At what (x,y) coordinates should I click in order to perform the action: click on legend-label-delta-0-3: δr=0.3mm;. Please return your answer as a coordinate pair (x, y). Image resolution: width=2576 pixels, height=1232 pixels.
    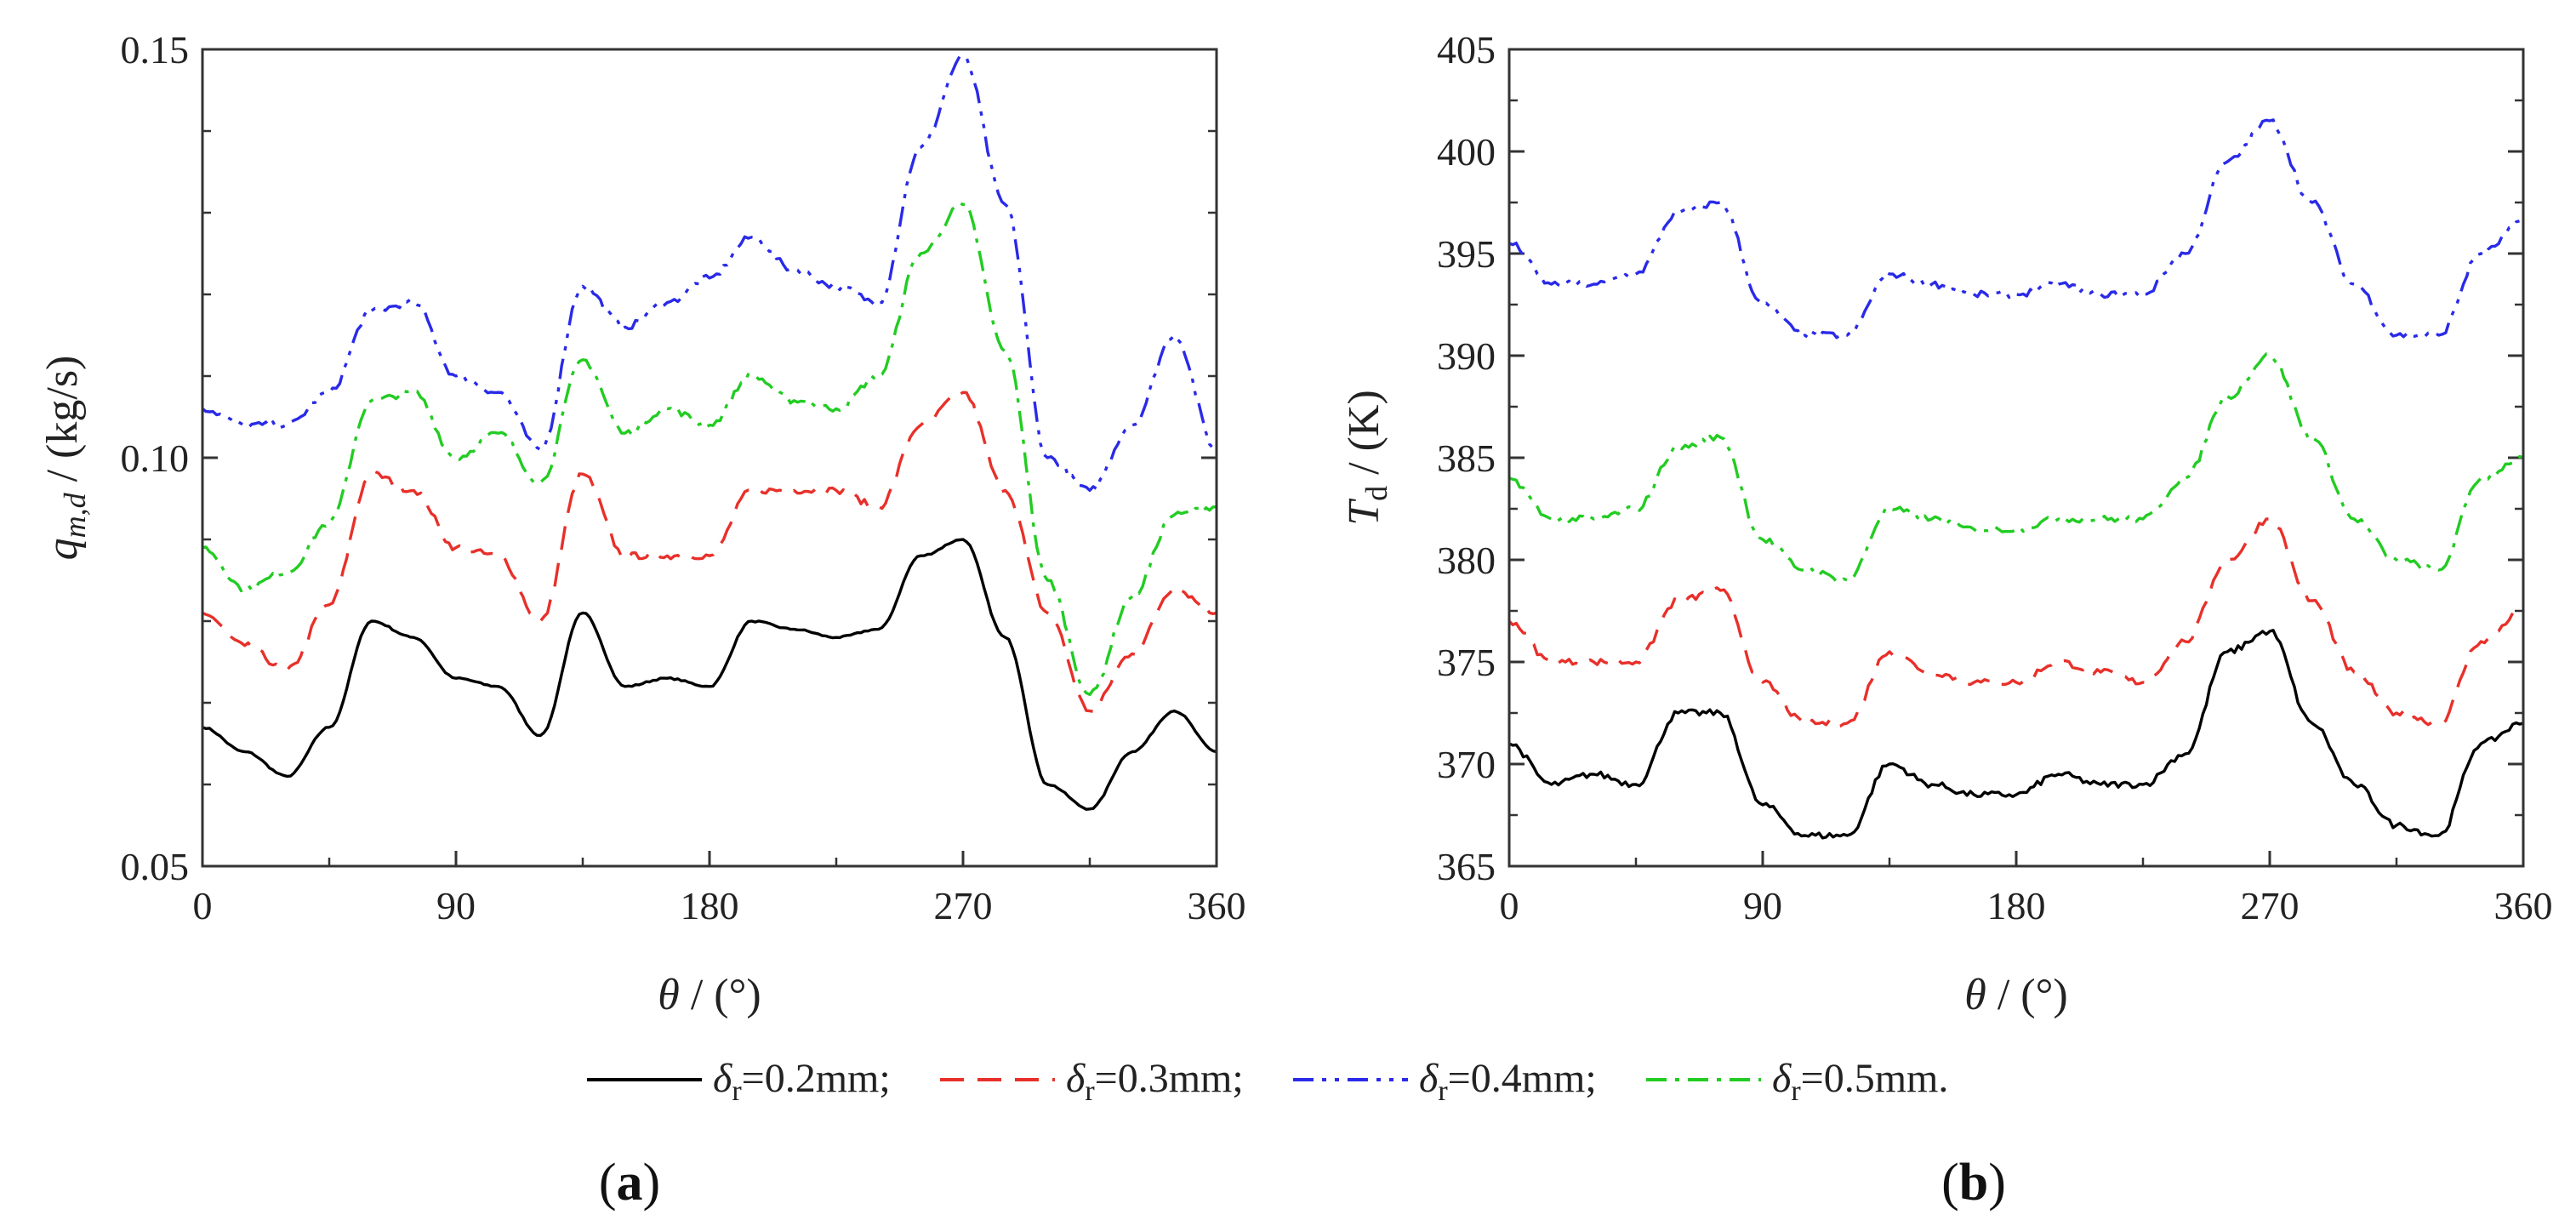
    Looking at the image, I should click on (1155, 1081).